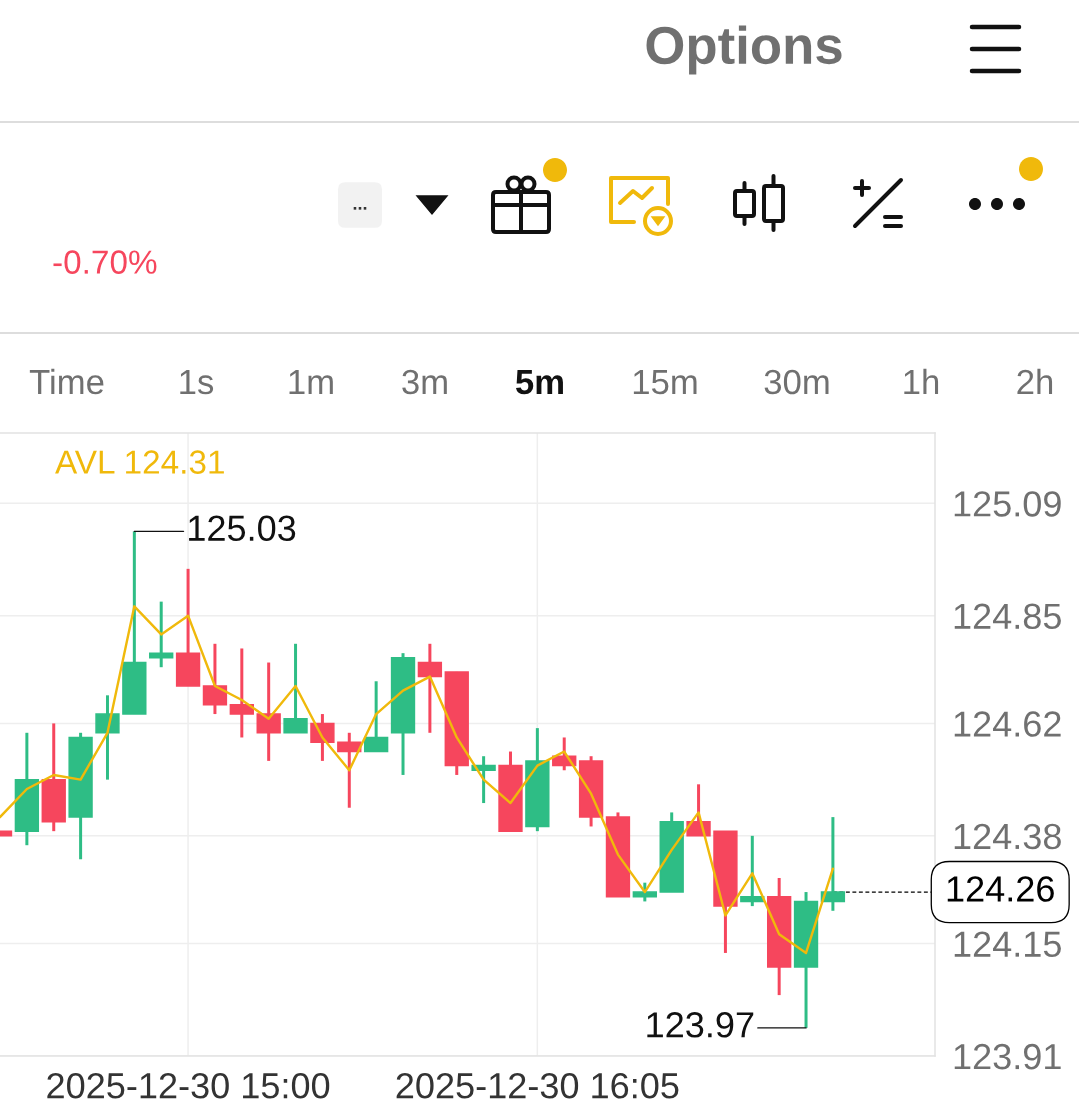  What do you see at coordinates (537, 1085) in the screenshot?
I see `x-tick-label: 2025-12-30 16:05` at bounding box center [537, 1085].